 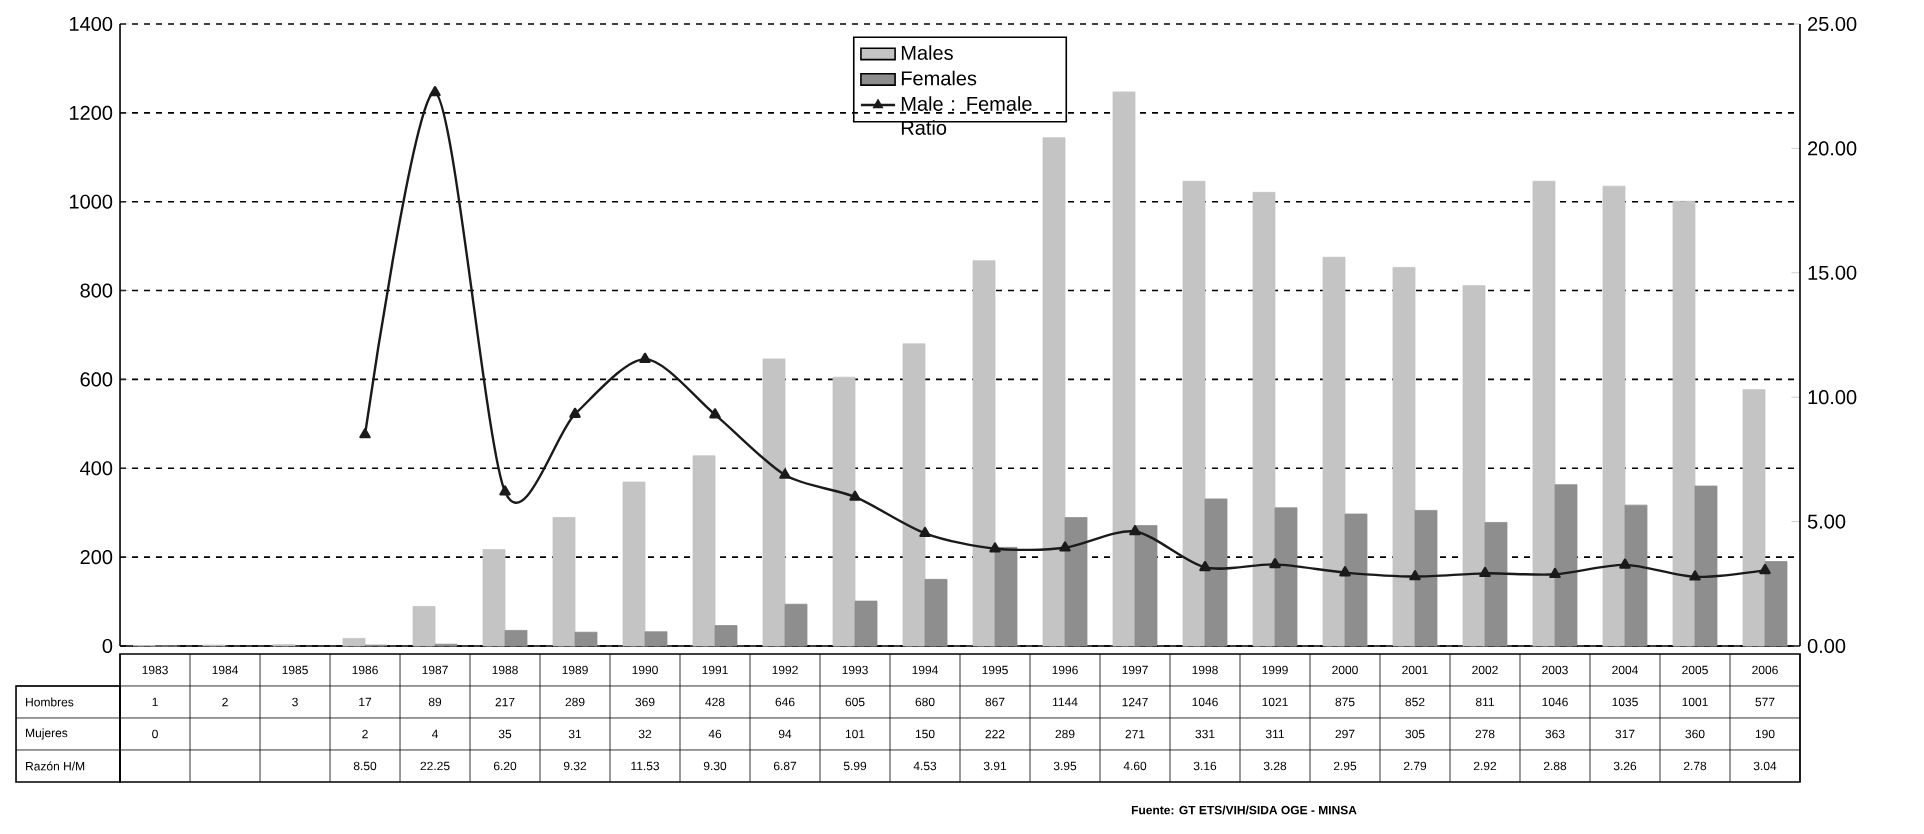 What do you see at coordinates (96, 557) in the screenshot?
I see `y-tick-label: 200` at bounding box center [96, 557].